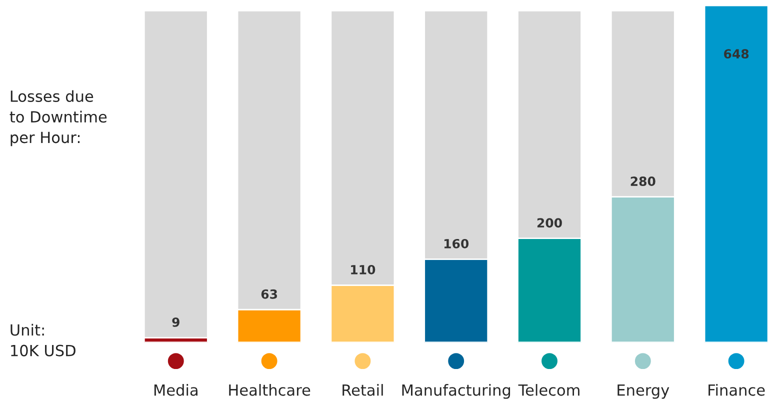  Describe the element at coordinates (736, 390) in the screenshot. I see `x-tick-label: Finance` at that location.